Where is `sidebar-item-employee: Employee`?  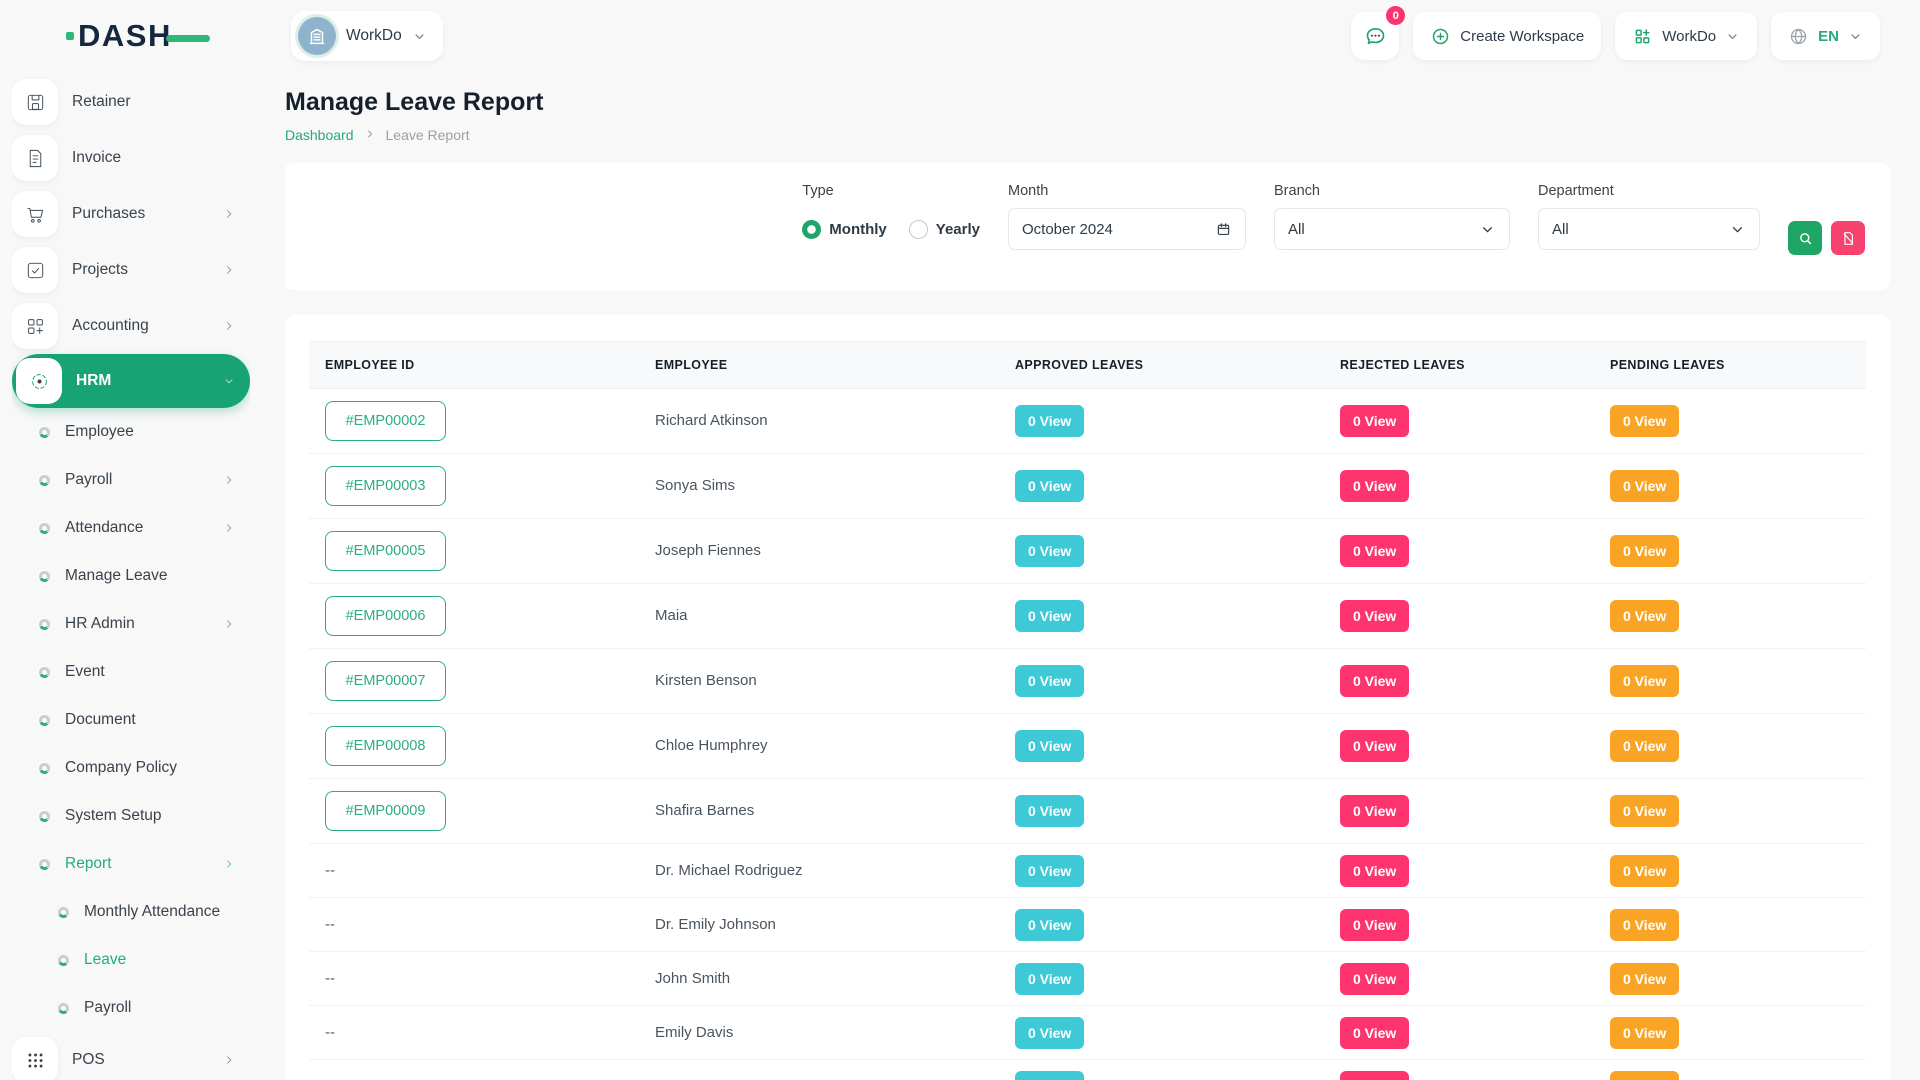 sidebar-item-employee: Employee is located at coordinates (131, 432).